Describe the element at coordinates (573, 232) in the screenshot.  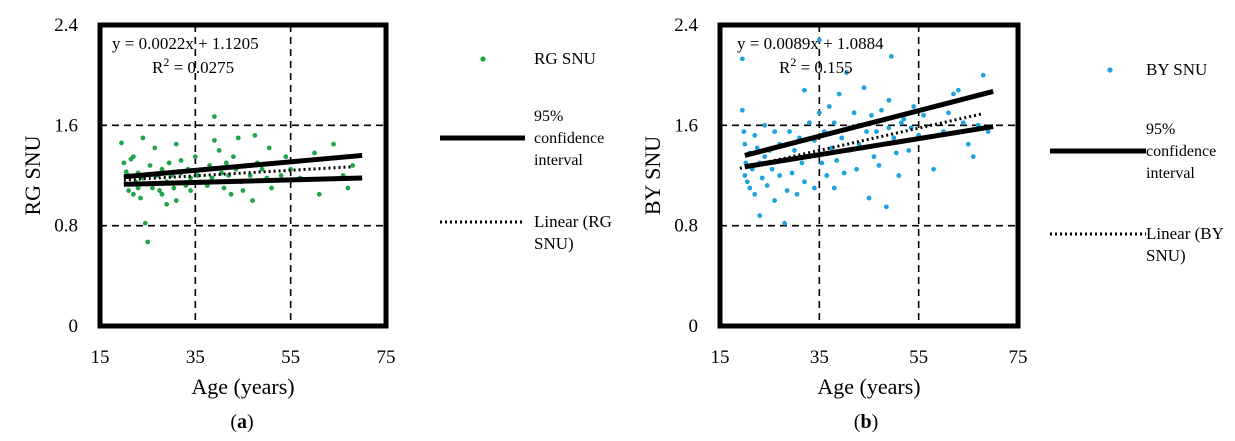
I see `legend-label: Linear (RG SNU)` at that location.